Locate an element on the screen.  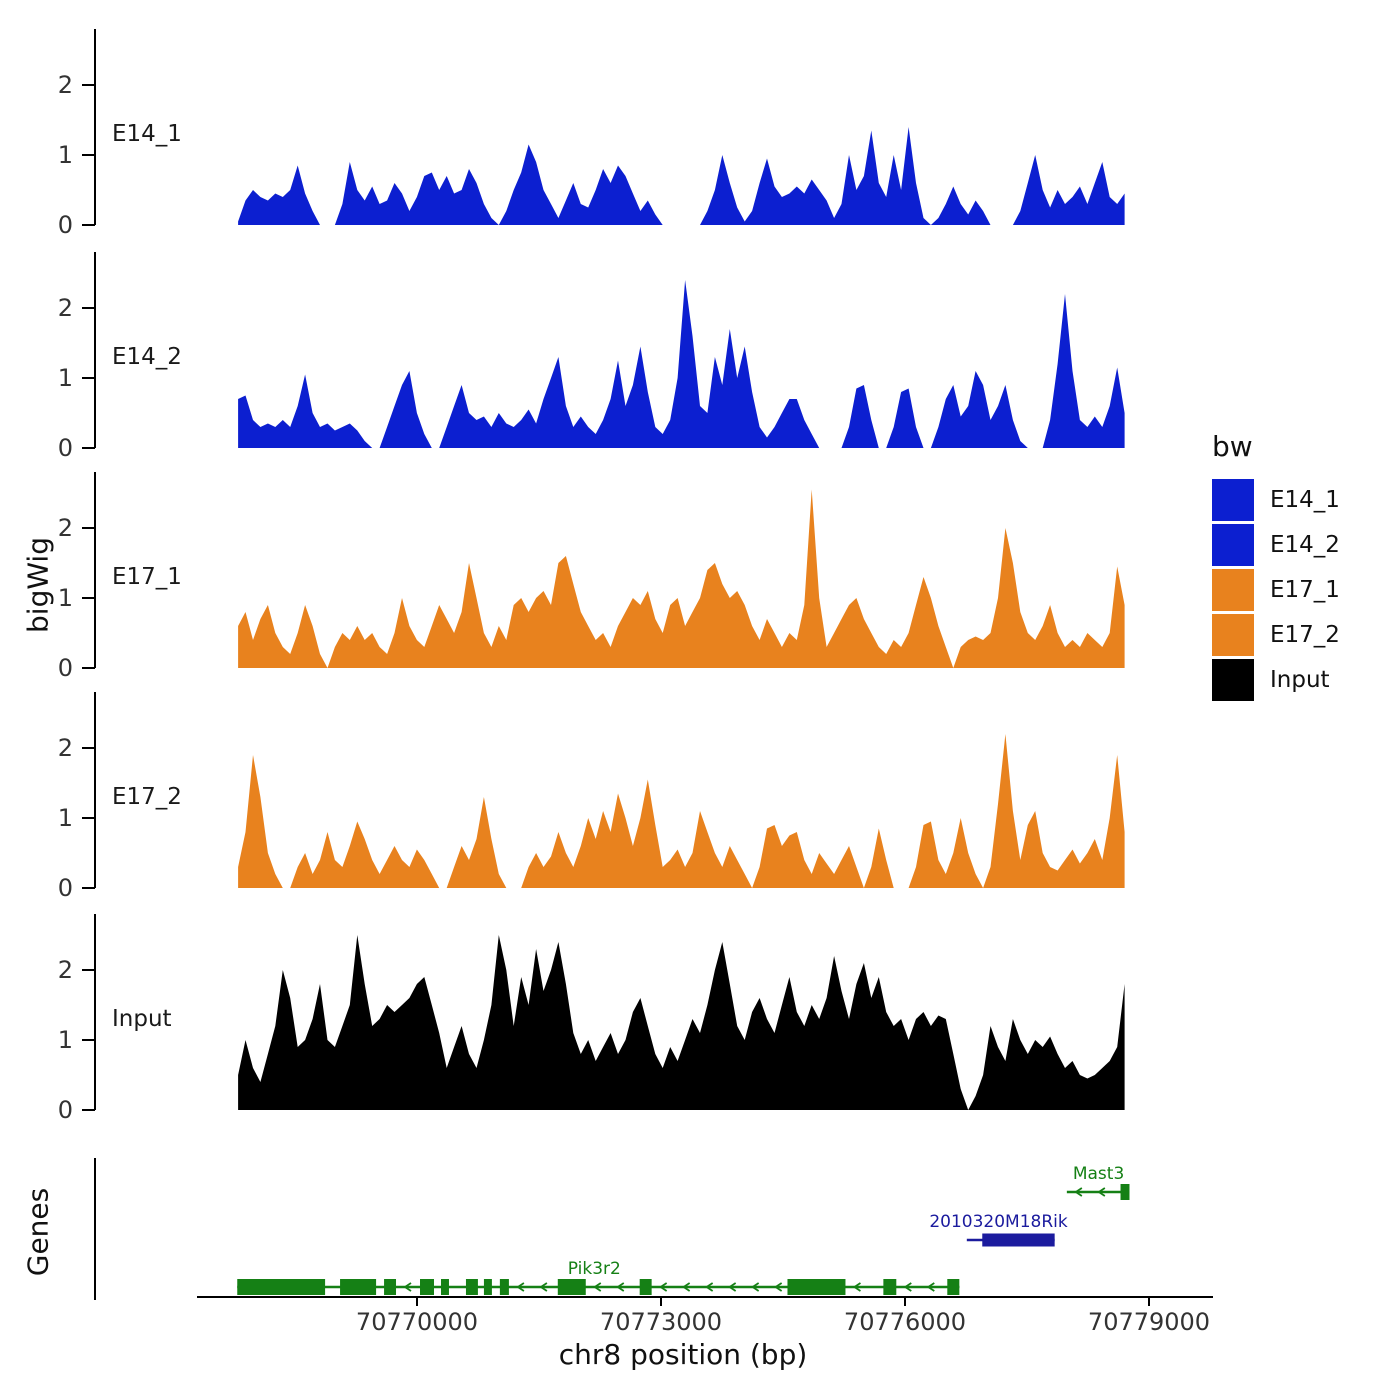
legend-label: E14_2 is located at coordinates (1305, 545).